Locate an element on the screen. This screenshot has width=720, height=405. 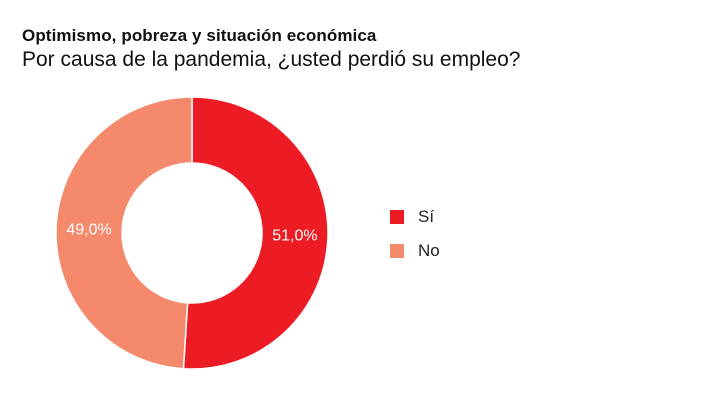
slice-no is located at coordinates (124, 233).